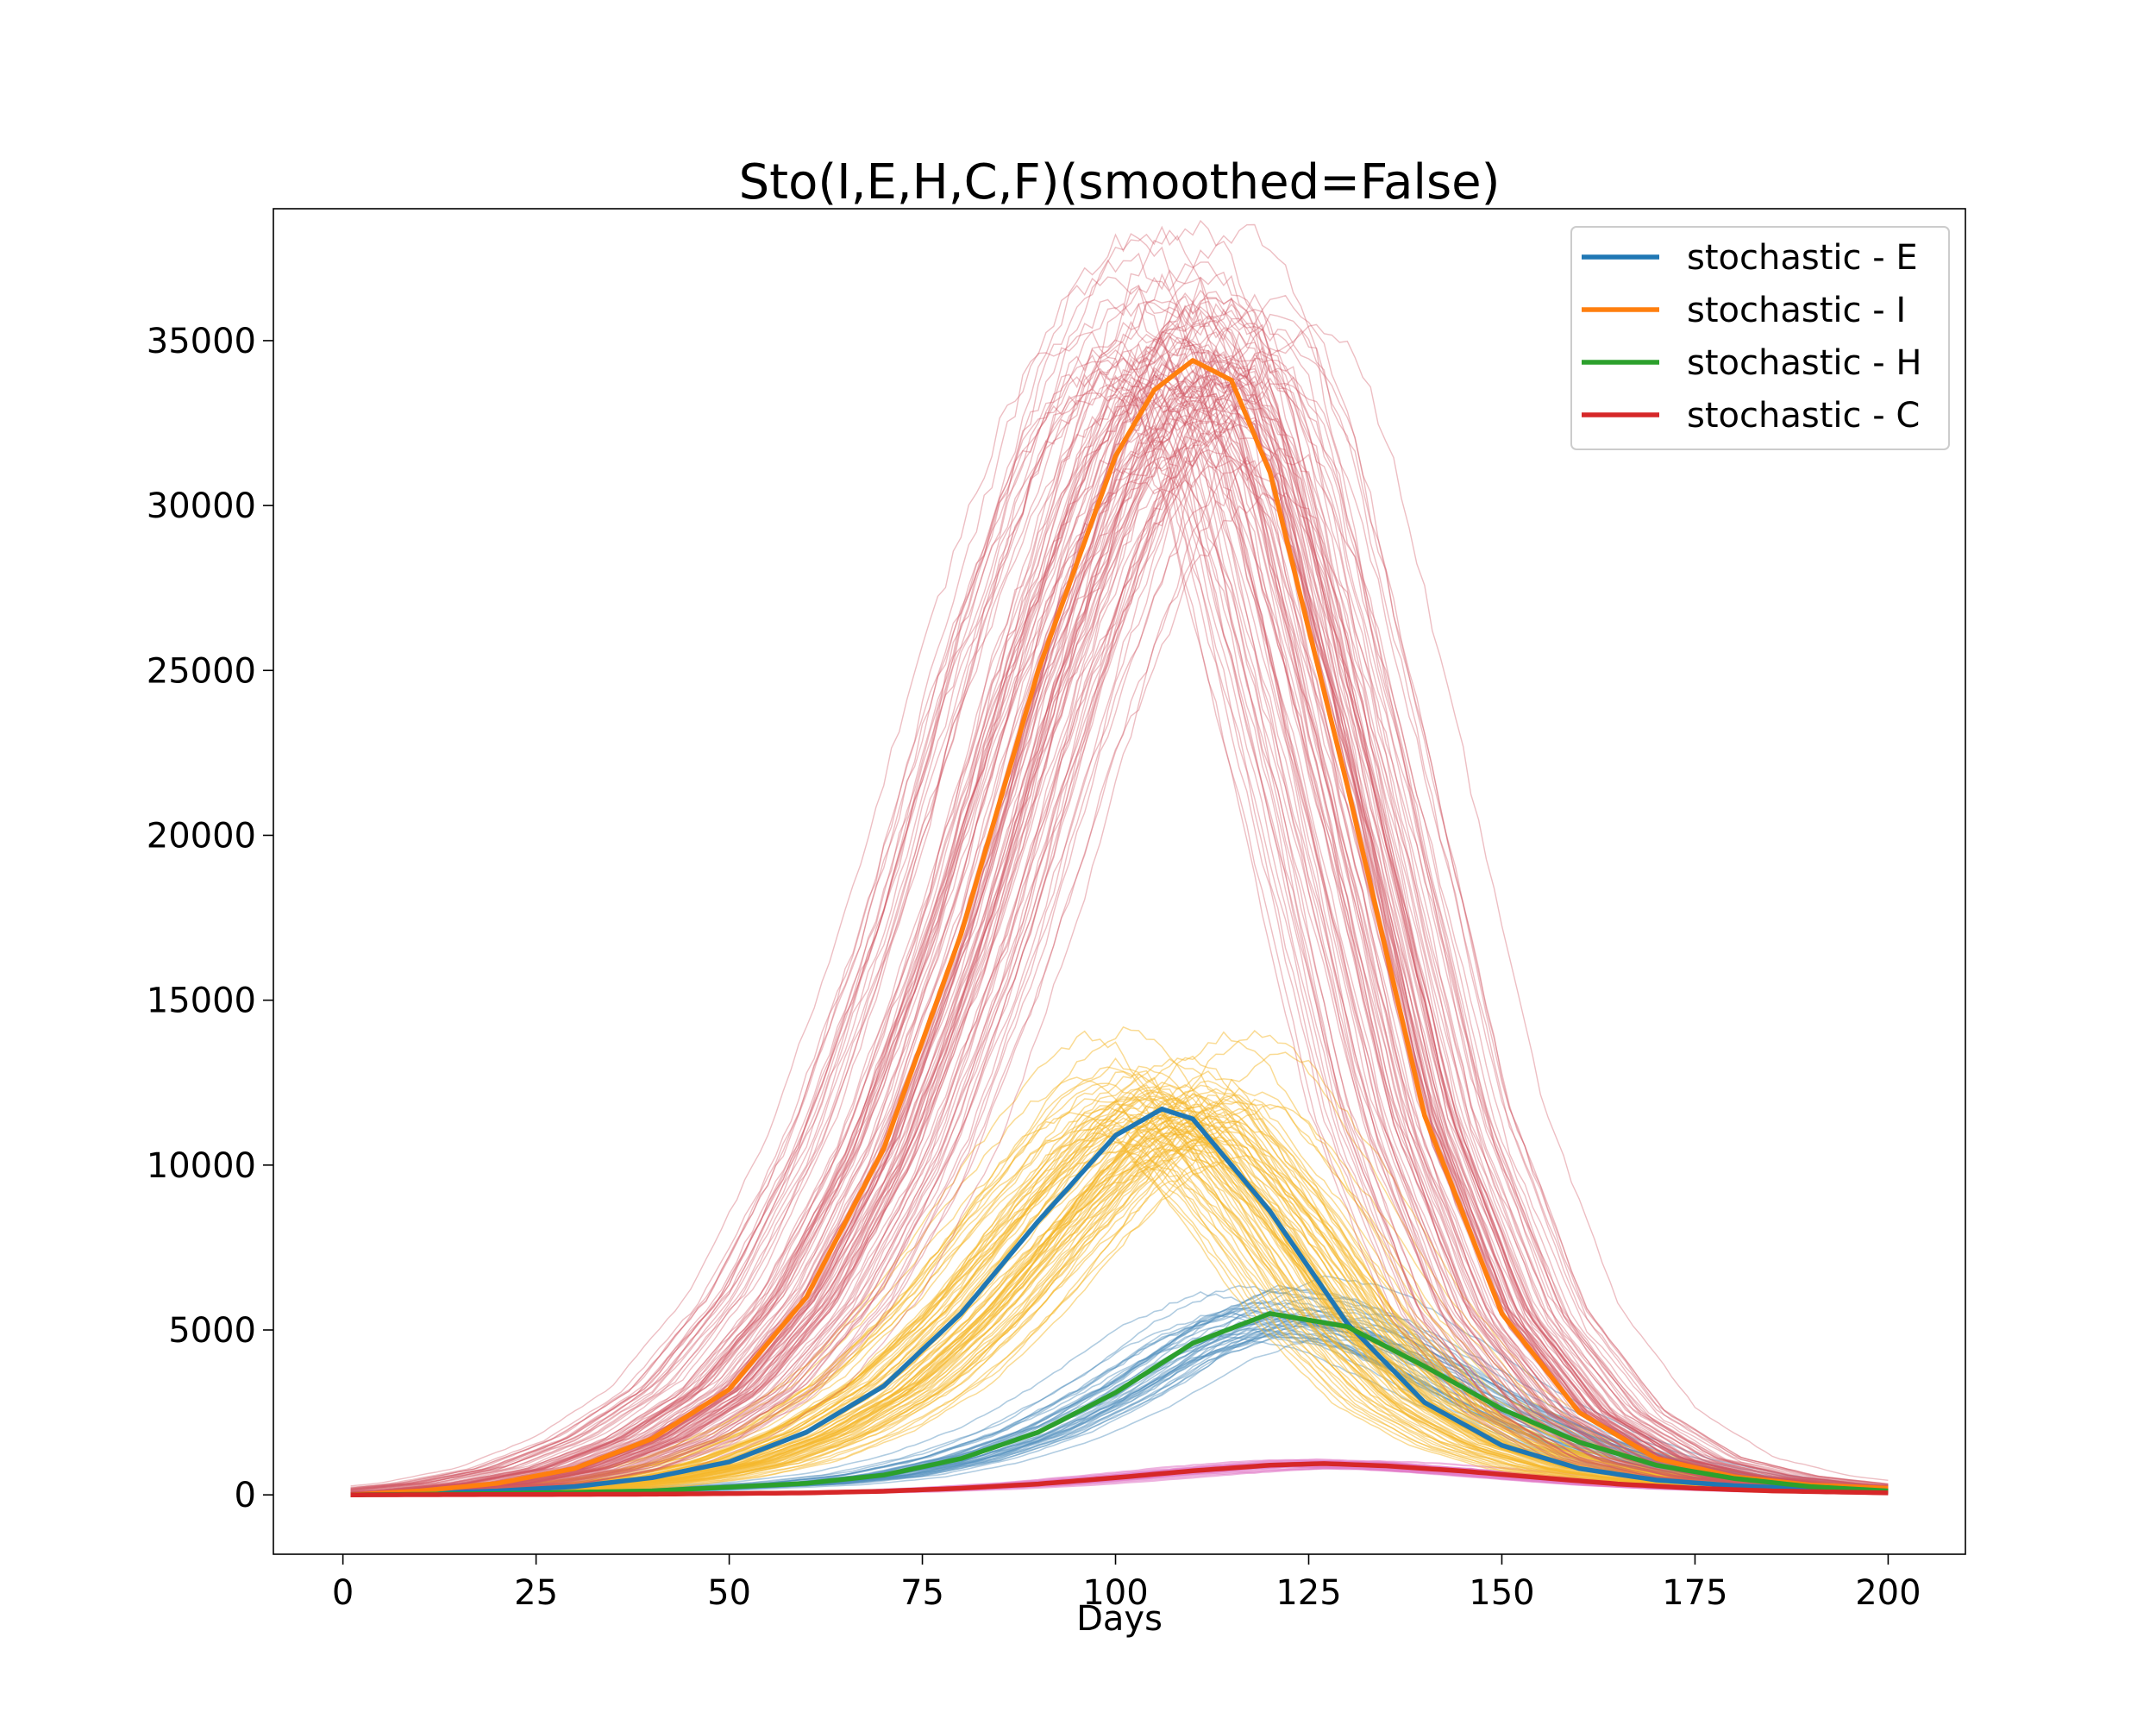  What do you see at coordinates (201, 836) in the screenshot?
I see `y-tick-label: 20000` at bounding box center [201, 836].